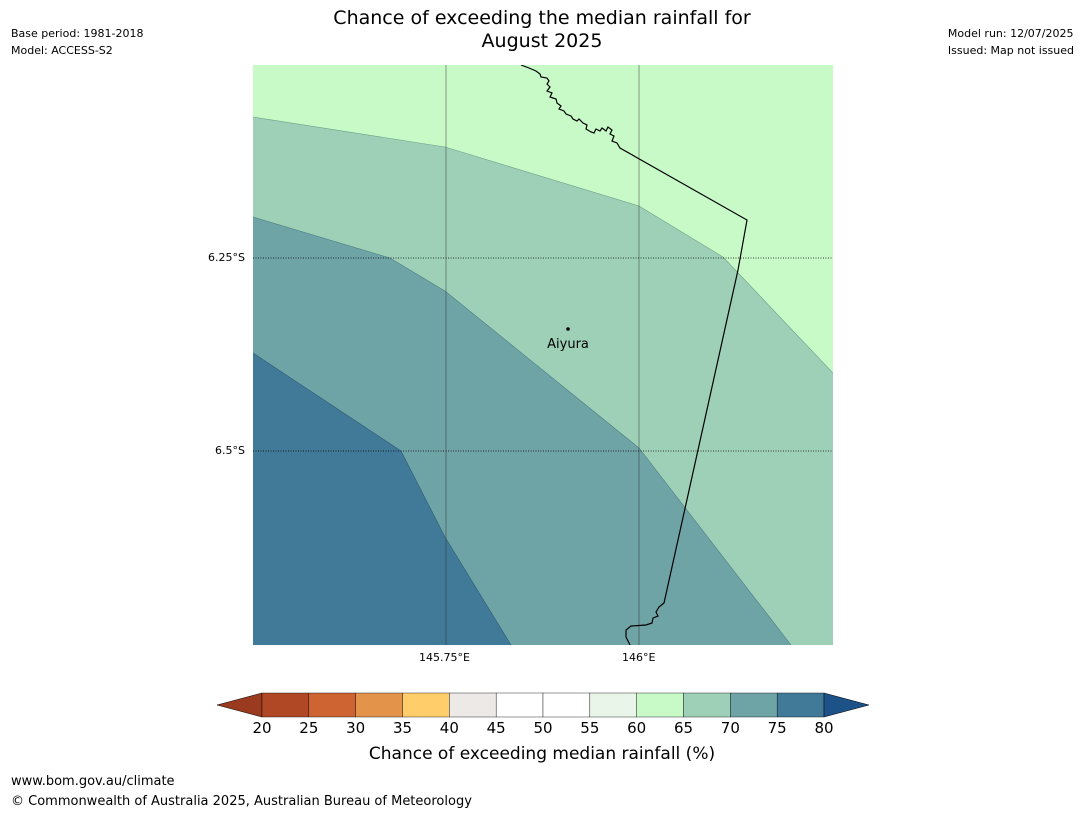  I want to click on colorbar-tick-label: 60, so click(637, 728).